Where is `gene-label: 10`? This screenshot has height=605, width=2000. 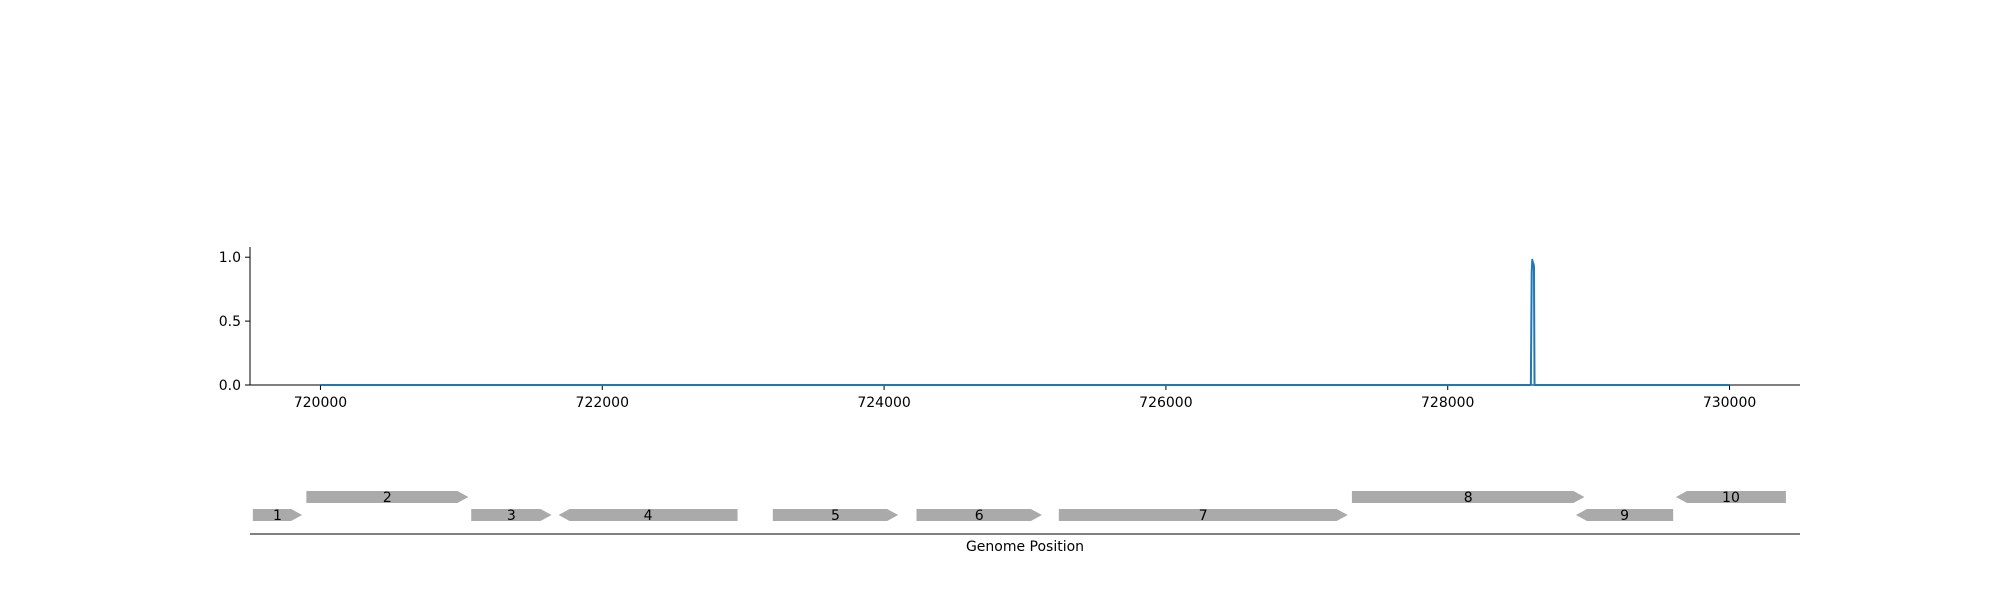
gene-label: 10 is located at coordinates (1731, 498).